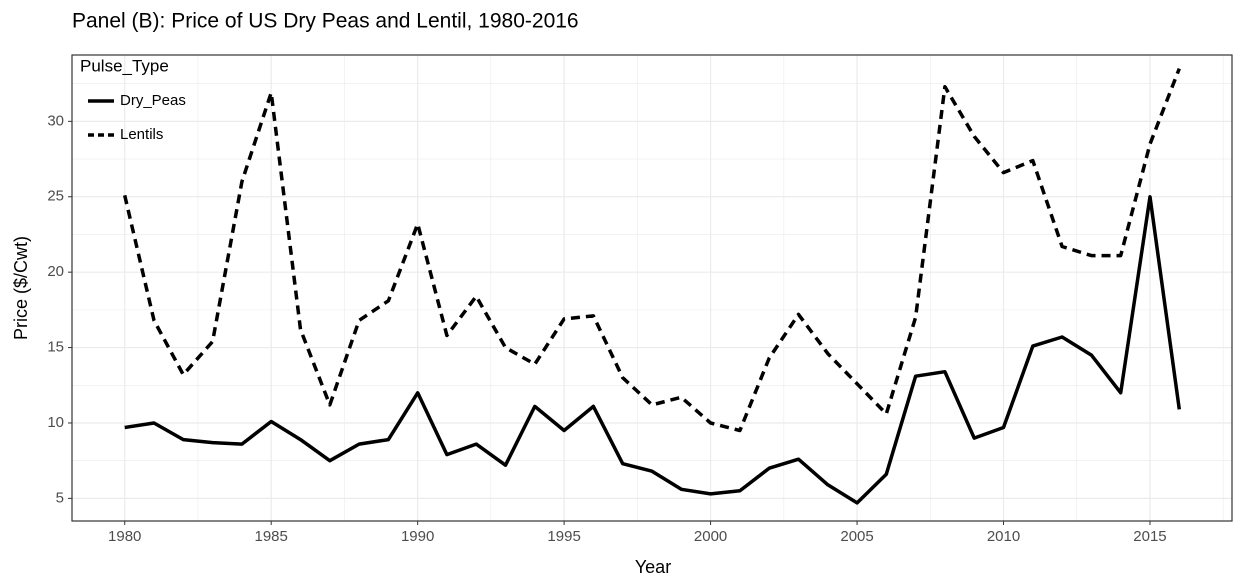 The height and width of the screenshot is (581, 1235). Describe the element at coordinates (1003, 536) in the screenshot. I see `x-tick-label: 2010` at that location.